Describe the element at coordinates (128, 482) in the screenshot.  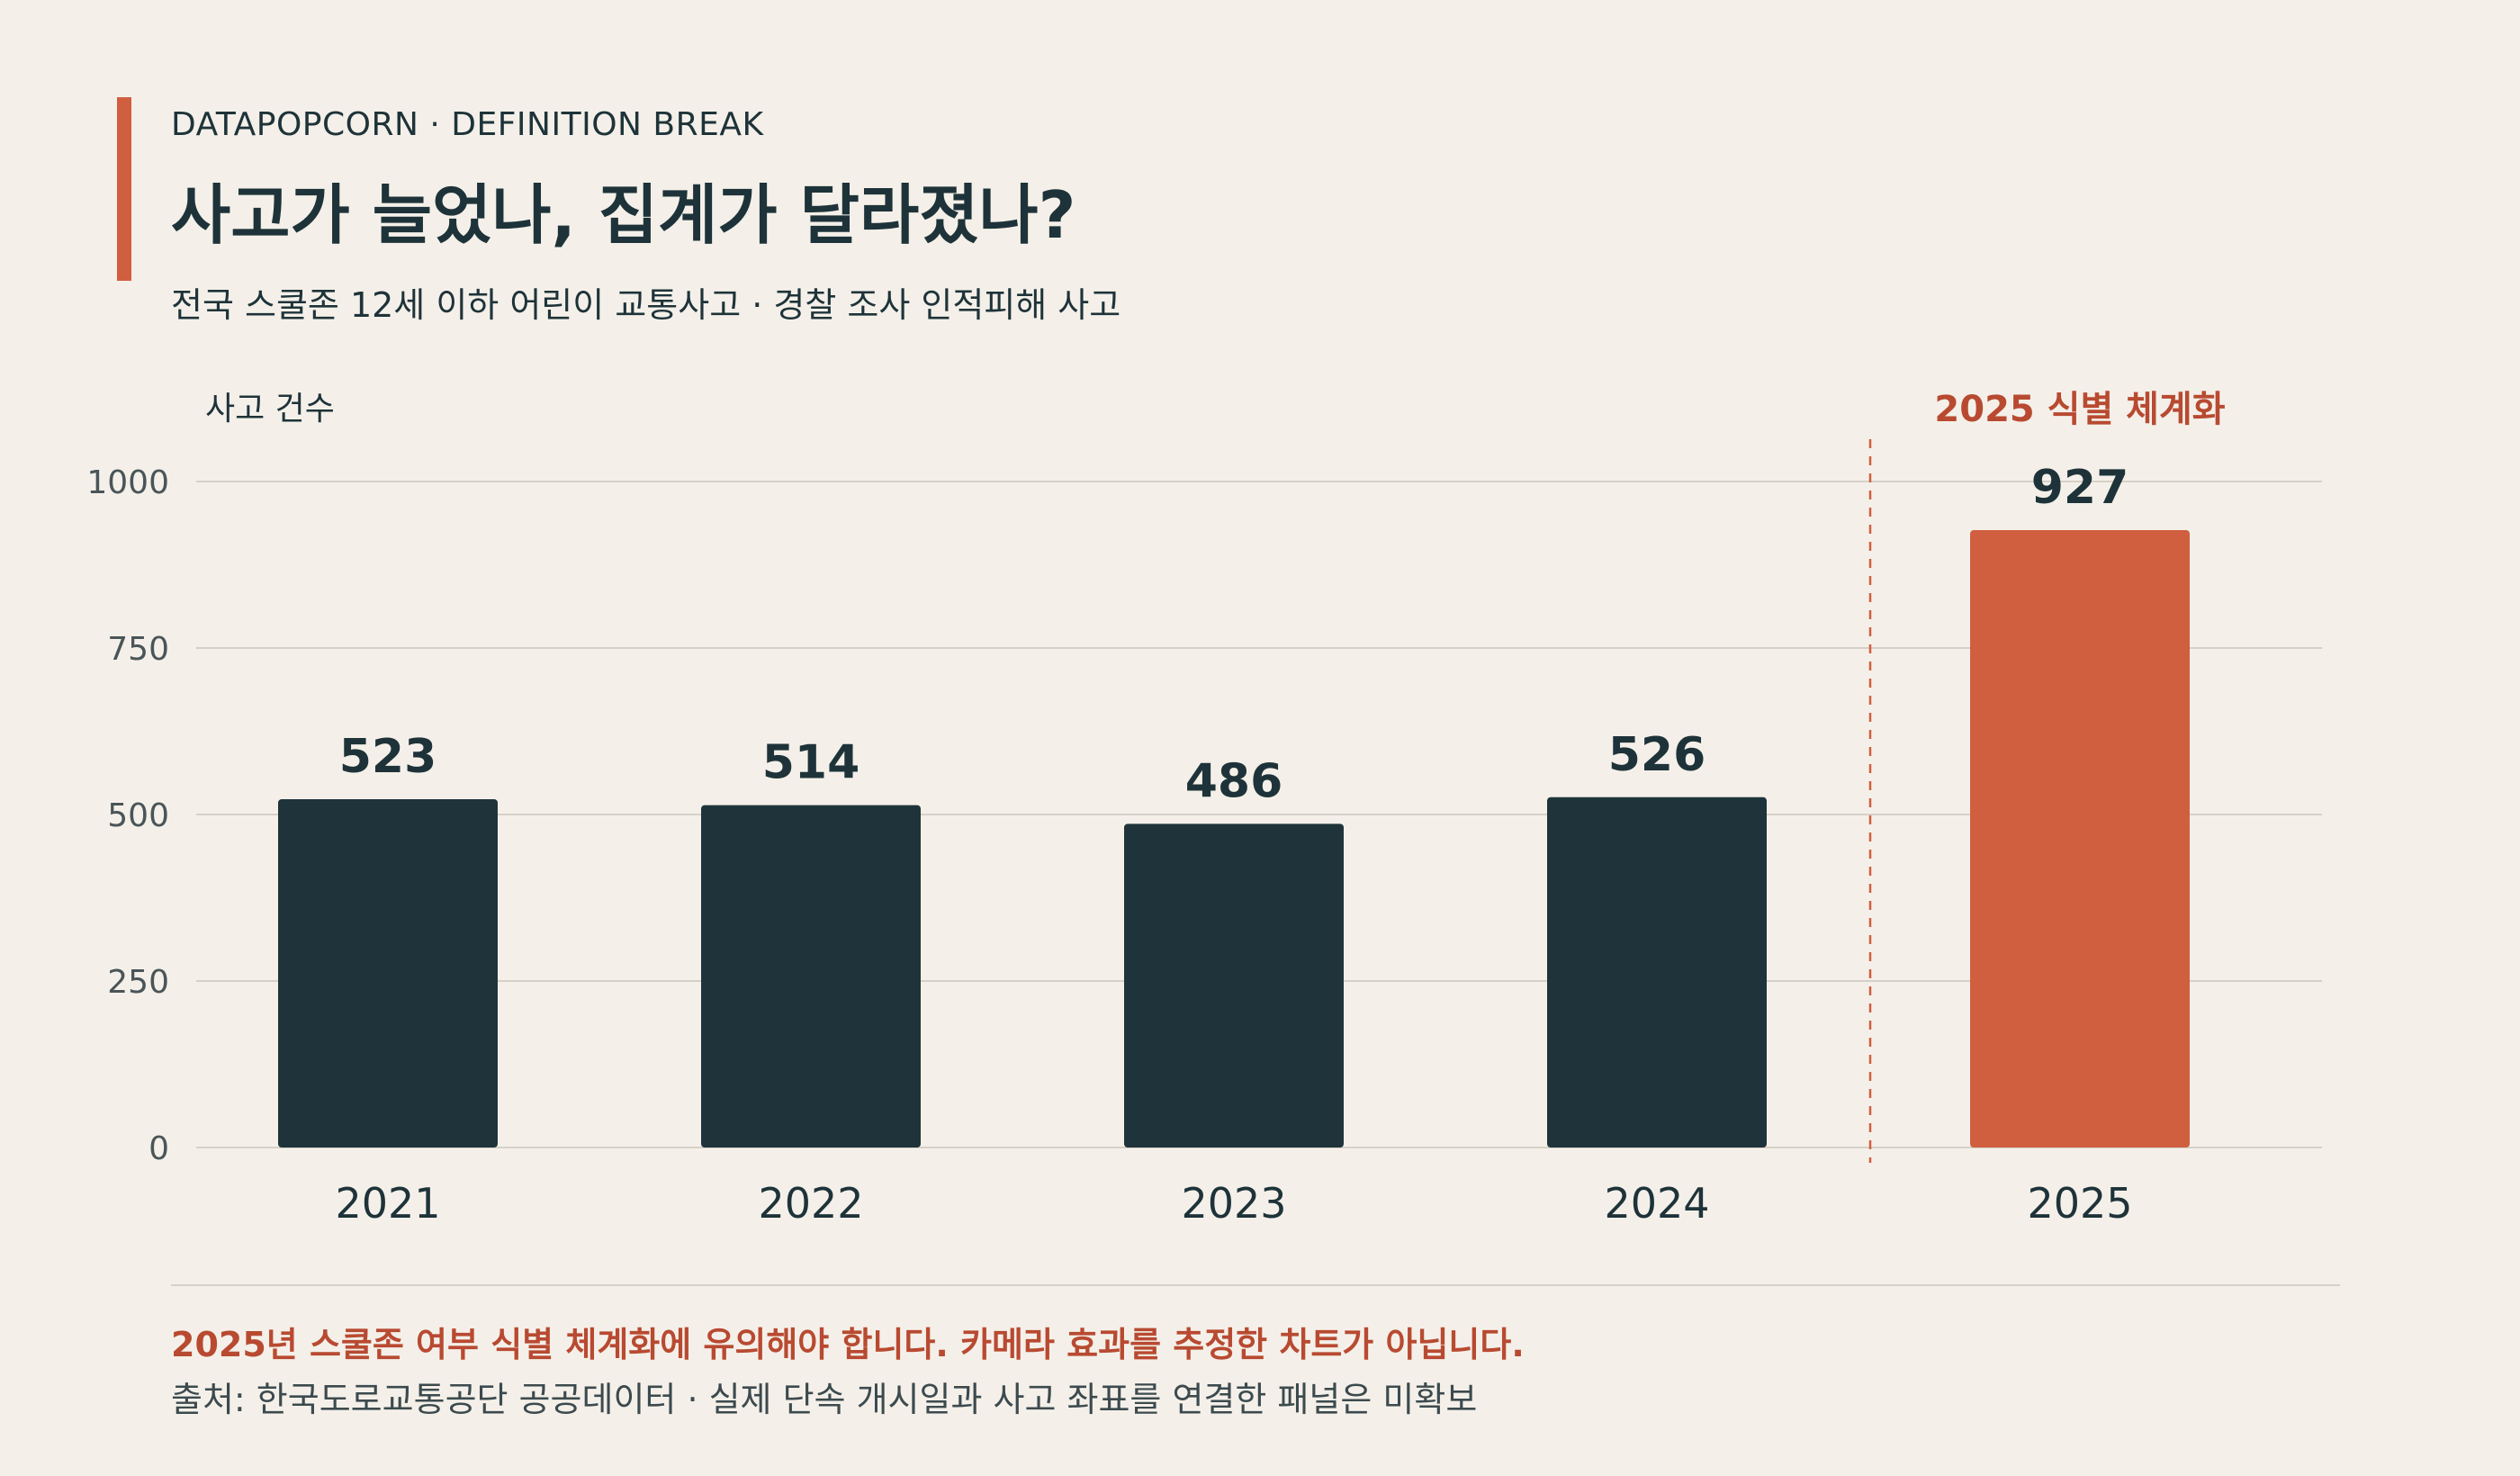
I see `y-tick-label: 1000` at that location.